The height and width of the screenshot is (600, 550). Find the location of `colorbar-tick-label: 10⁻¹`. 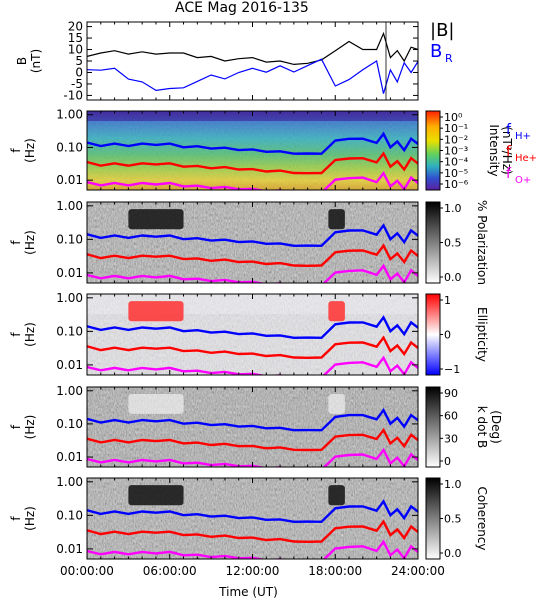

colorbar-tick-label: 10⁻¹ is located at coordinates (456, 128).